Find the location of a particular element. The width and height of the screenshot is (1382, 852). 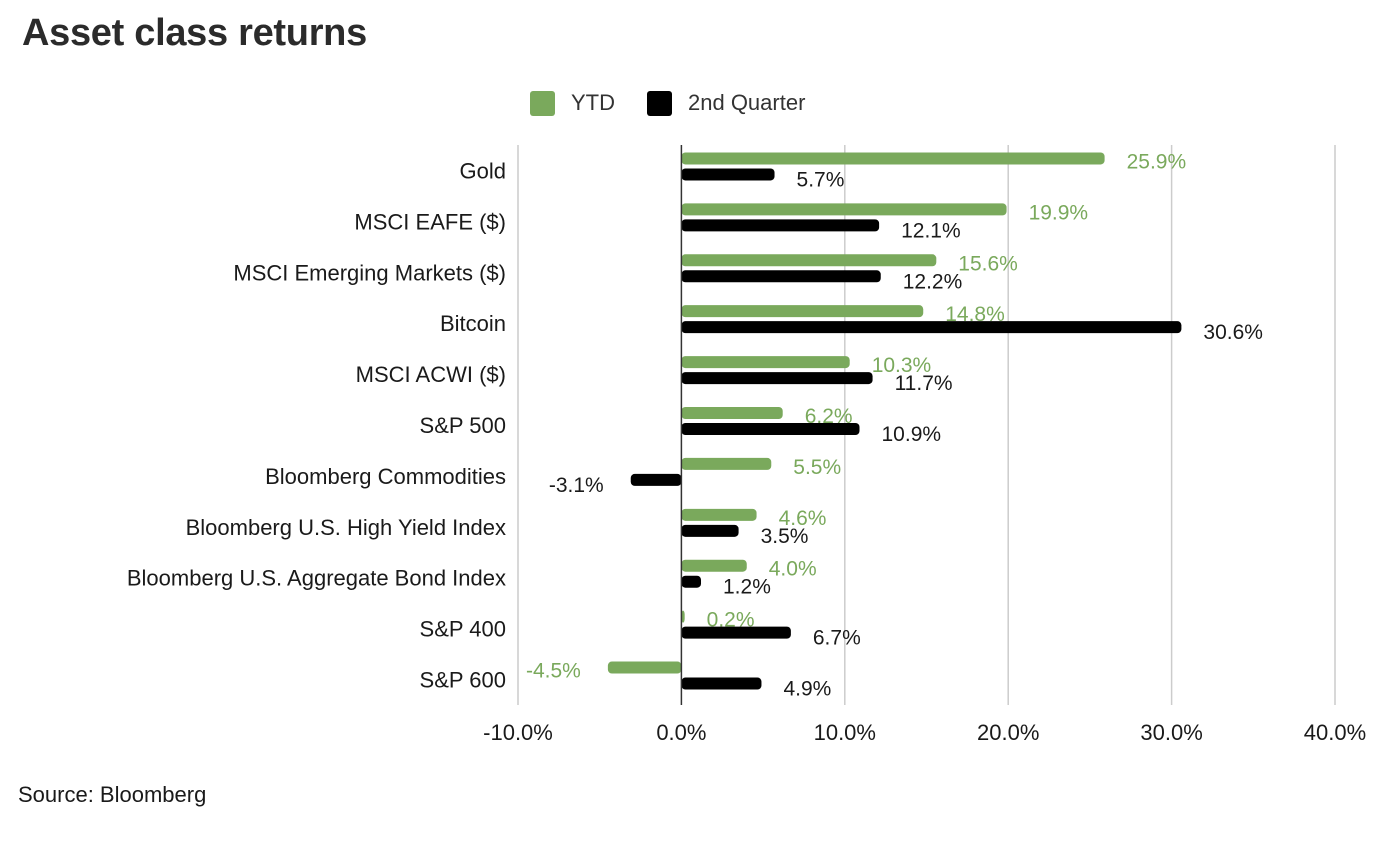

legend-item-ytd: YTD is located at coordinates (572, 103).